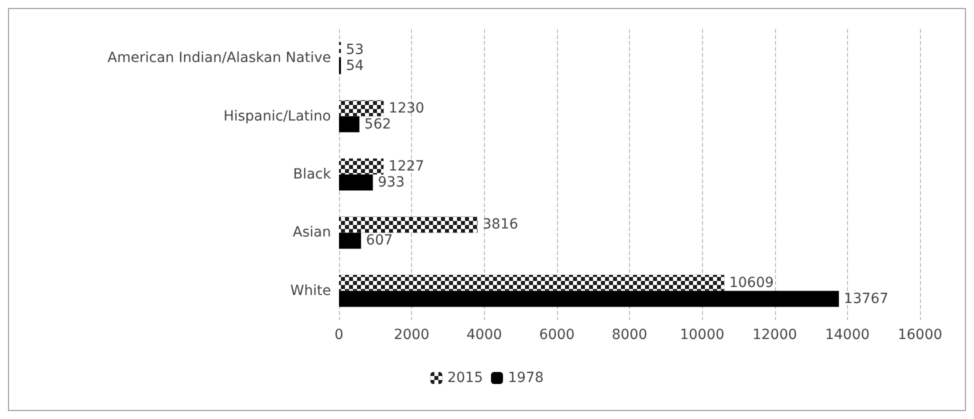  I want to click on y-tick-label: American Indian/Alaskan Native, so click(219, 58).